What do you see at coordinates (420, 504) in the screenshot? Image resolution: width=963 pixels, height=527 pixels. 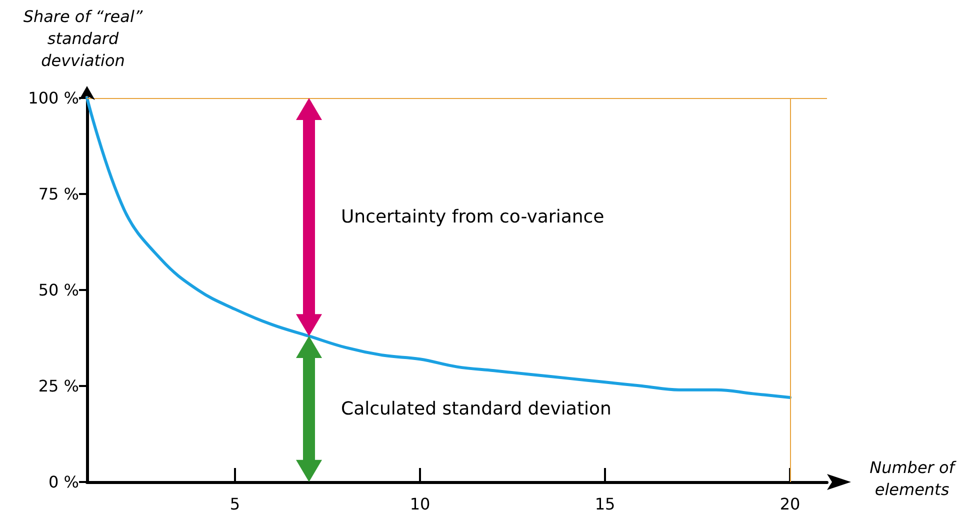 I see `x-tick-label: 10` at bounding box center [420, 504].